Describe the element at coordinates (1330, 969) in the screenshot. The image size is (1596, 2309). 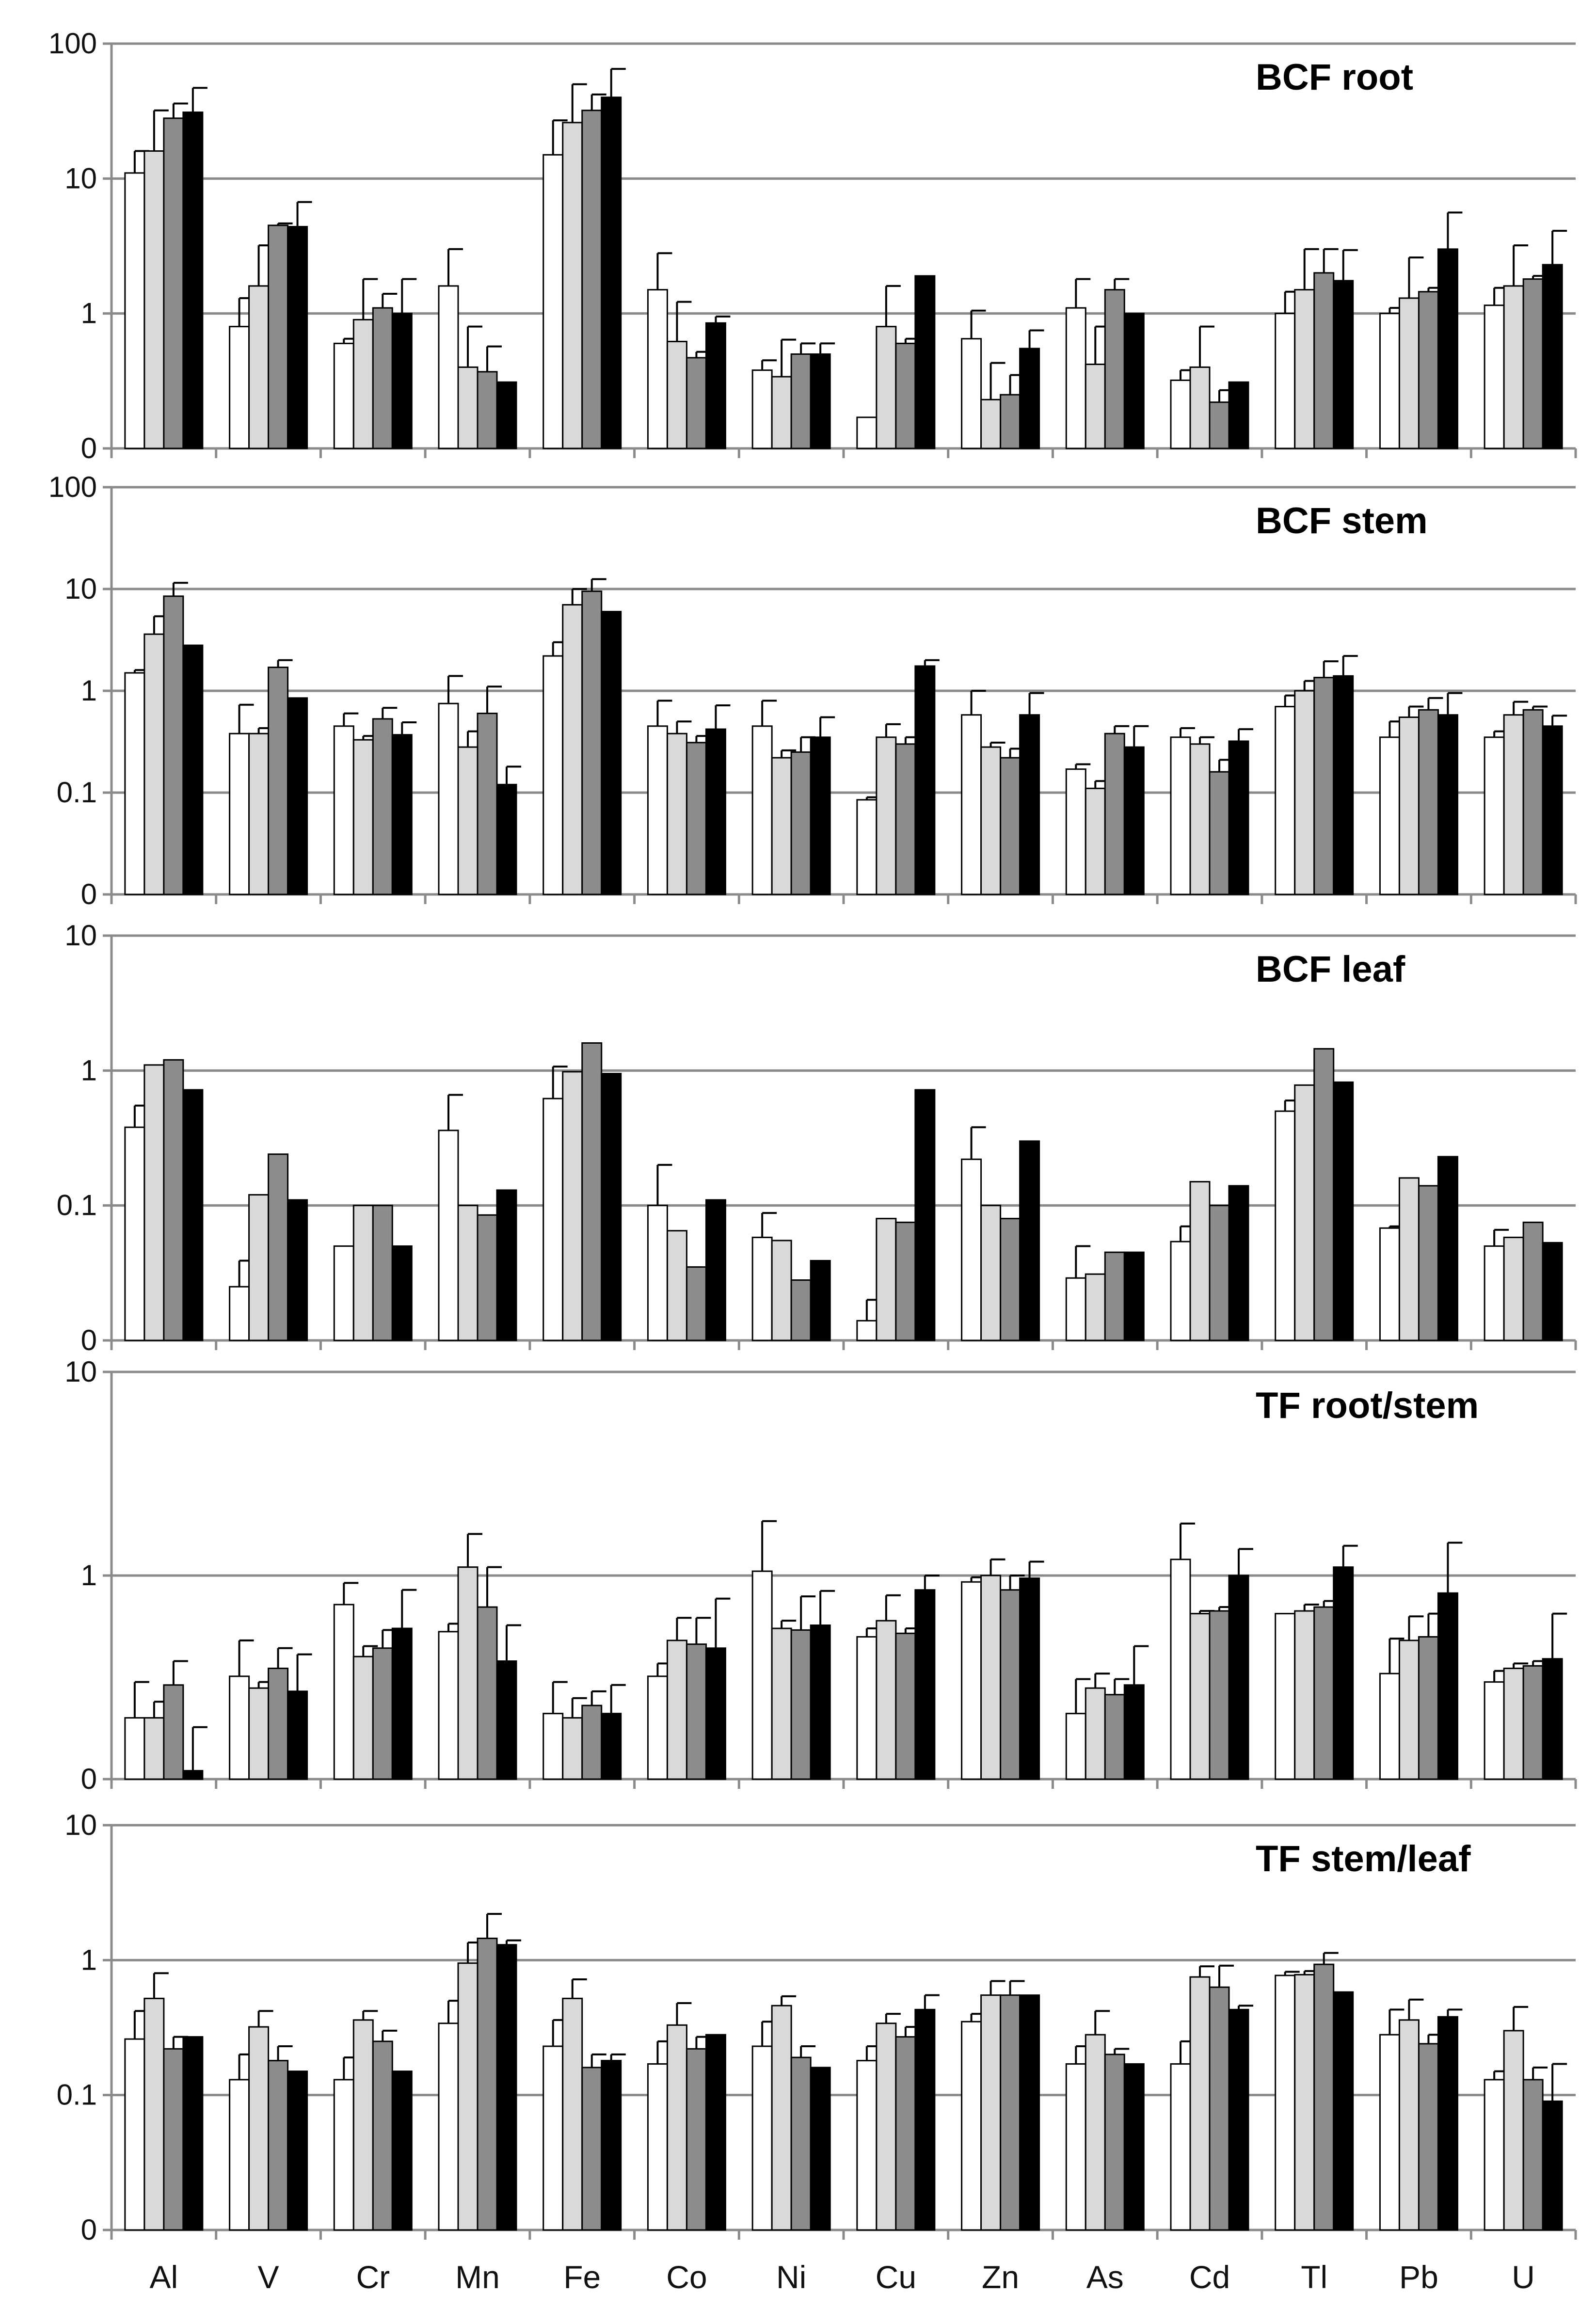
I see `panel-title: BCF leaf` at that location.